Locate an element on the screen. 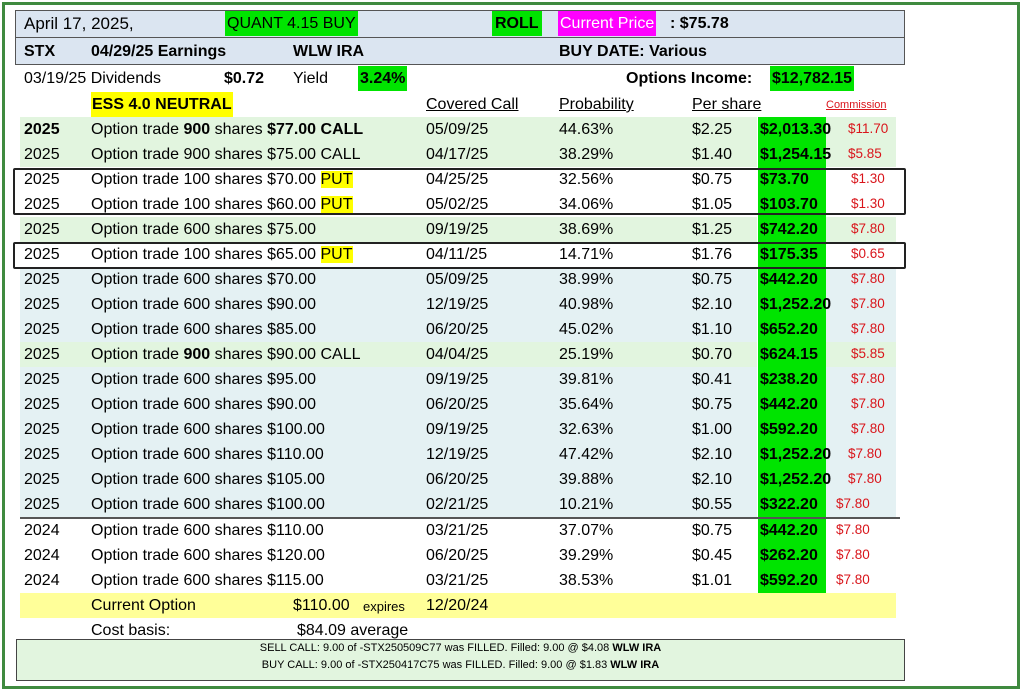  row-description: Option trade 600 shares $75.00 is located at coordinates (203, 229).